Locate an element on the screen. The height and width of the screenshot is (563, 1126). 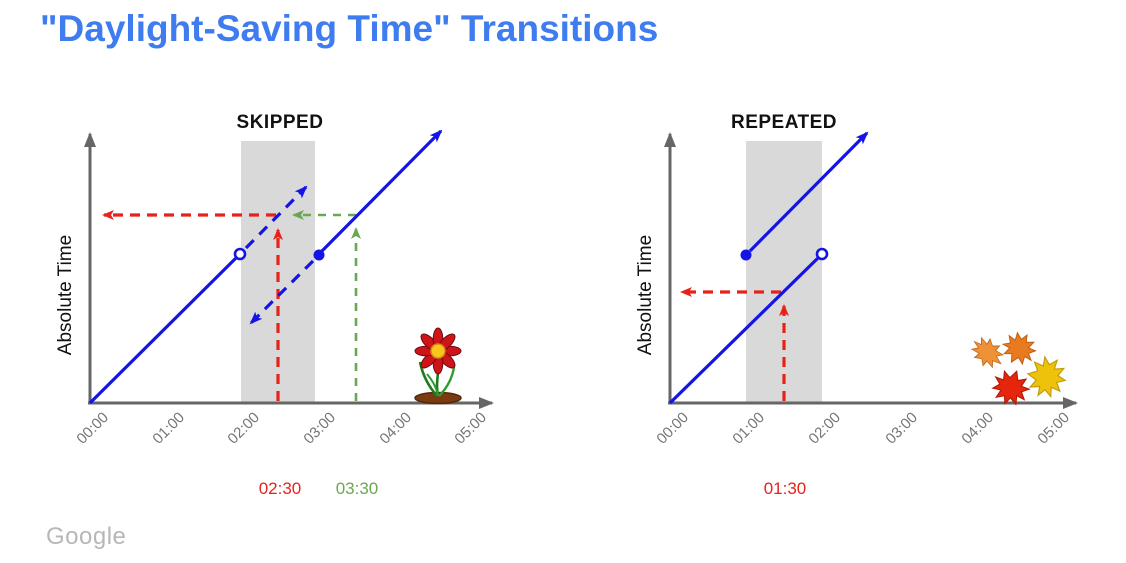
page-title: "Daylight-Saving Time" Transitions is located at coordinates (349, 28).